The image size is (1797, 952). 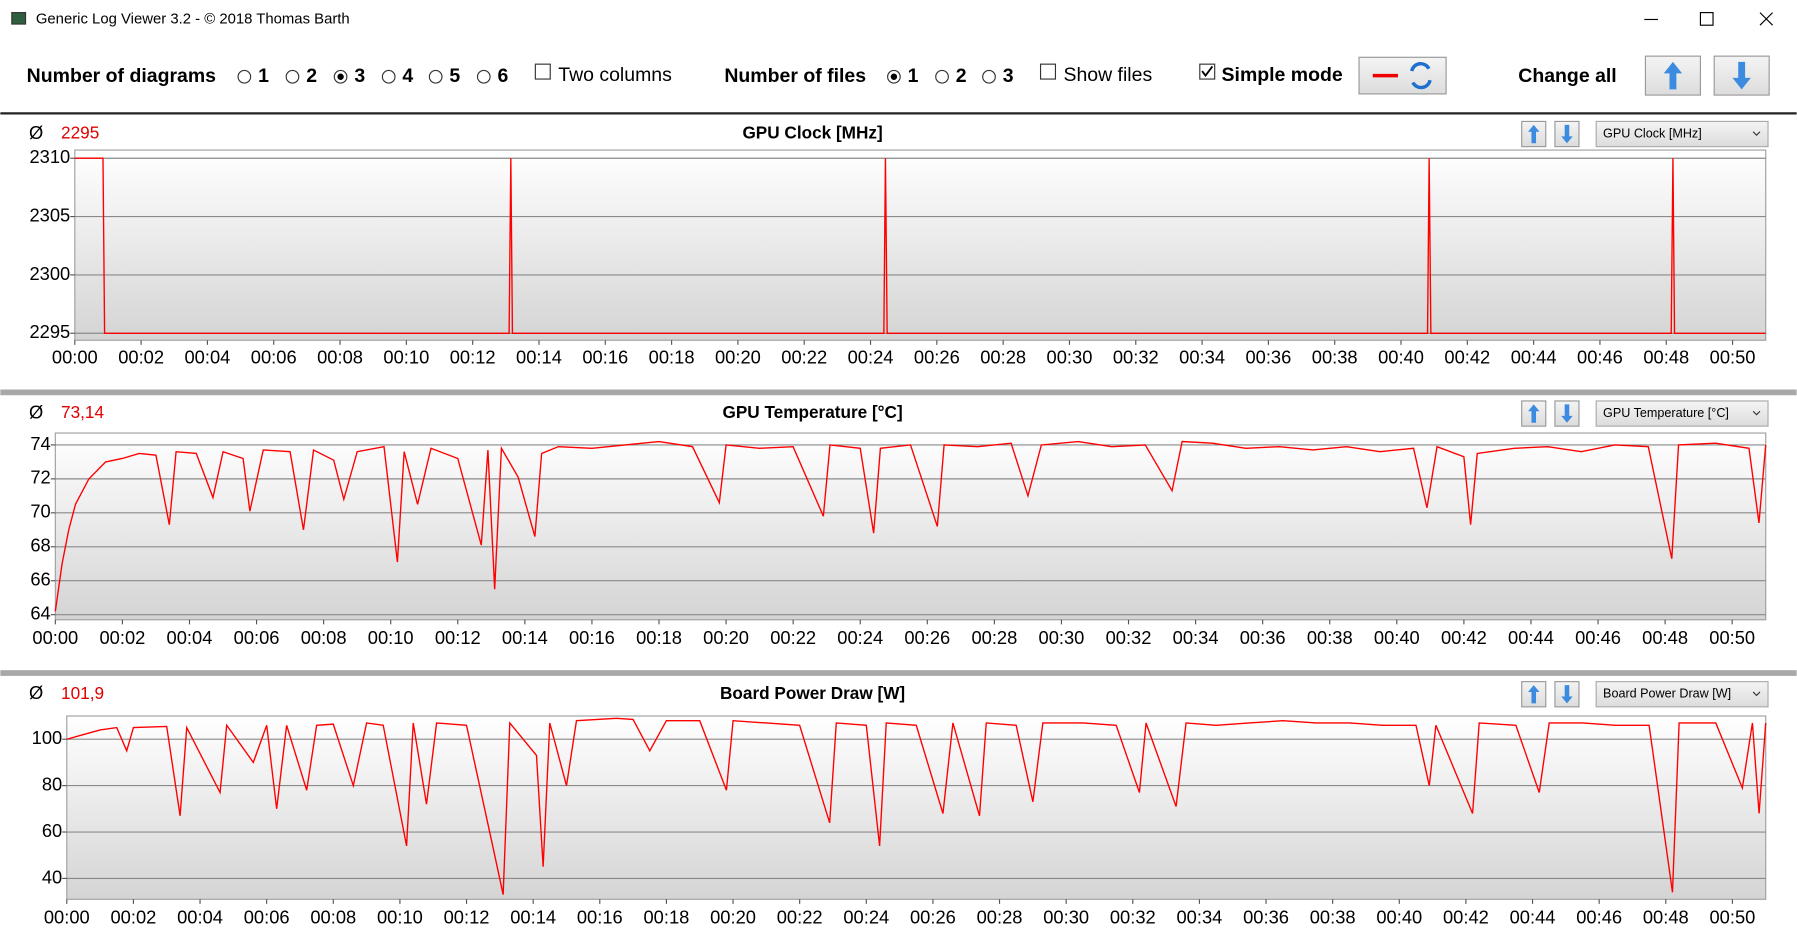 I want to click on dropdown-chevron, so click(x=1756, y=694).